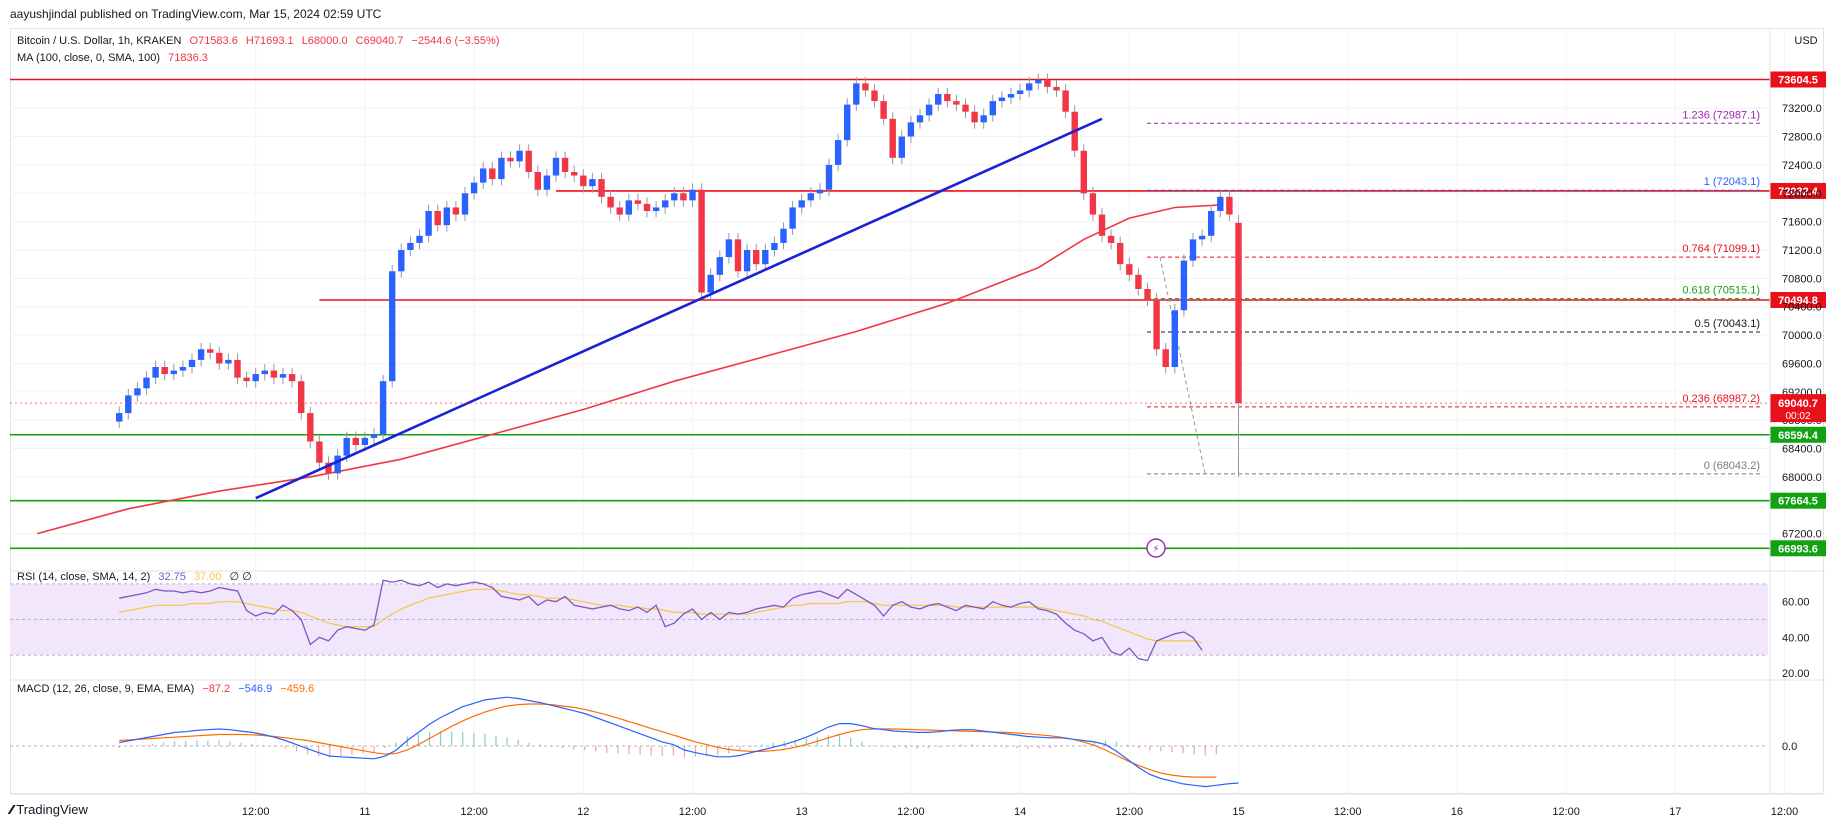 Image resolution: width=1835 pixels, height=827 pixels. Describe the element at coordinates (1798, 301) in the screenshot. I see `level-price-label: 70494.8` at that location.